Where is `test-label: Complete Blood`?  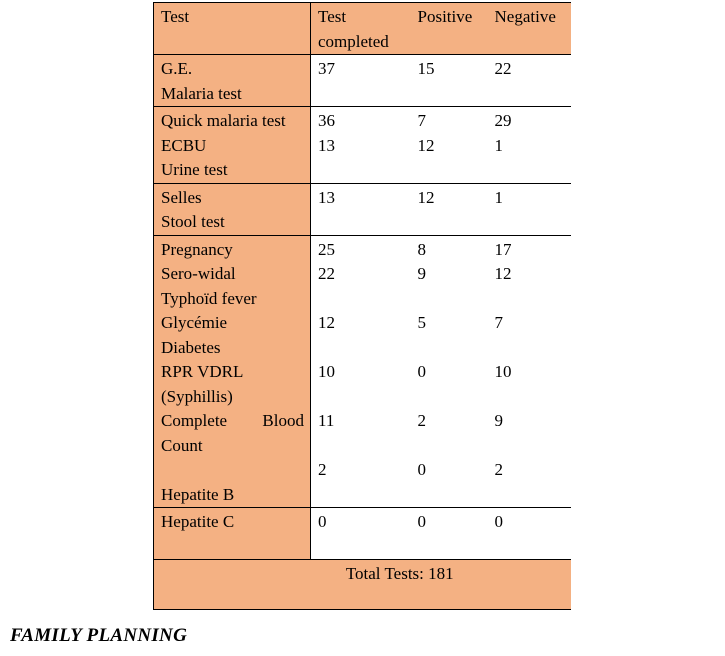
test-label: Complete Blood is located at coordinates (232, 420).